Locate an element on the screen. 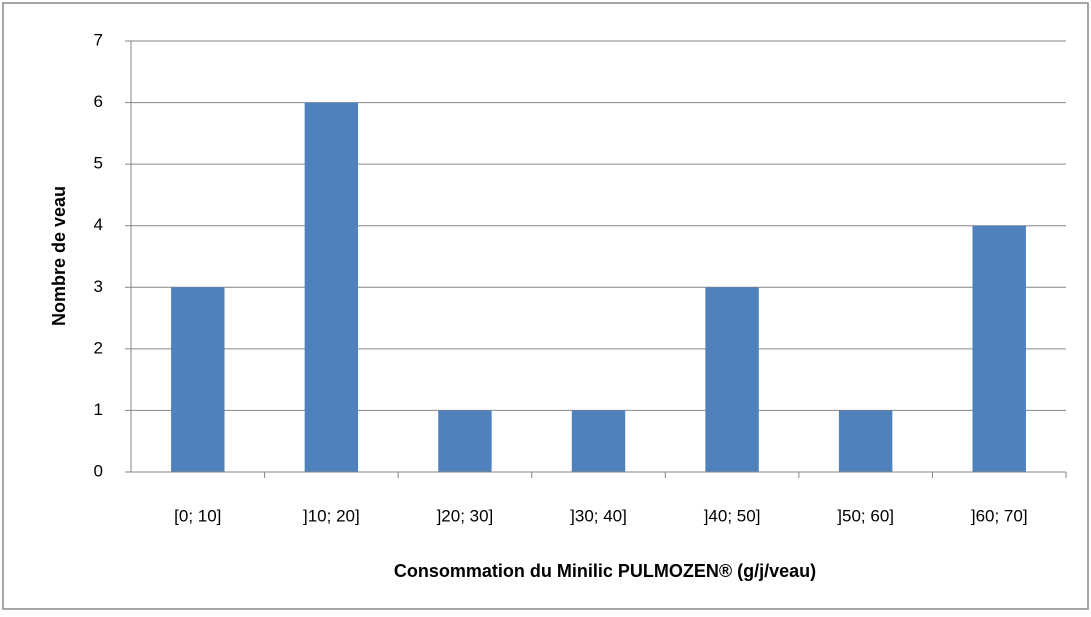 This screenshot has width=1091, height=617. y-tick-label: 2 is located at coordinates (98, 347).